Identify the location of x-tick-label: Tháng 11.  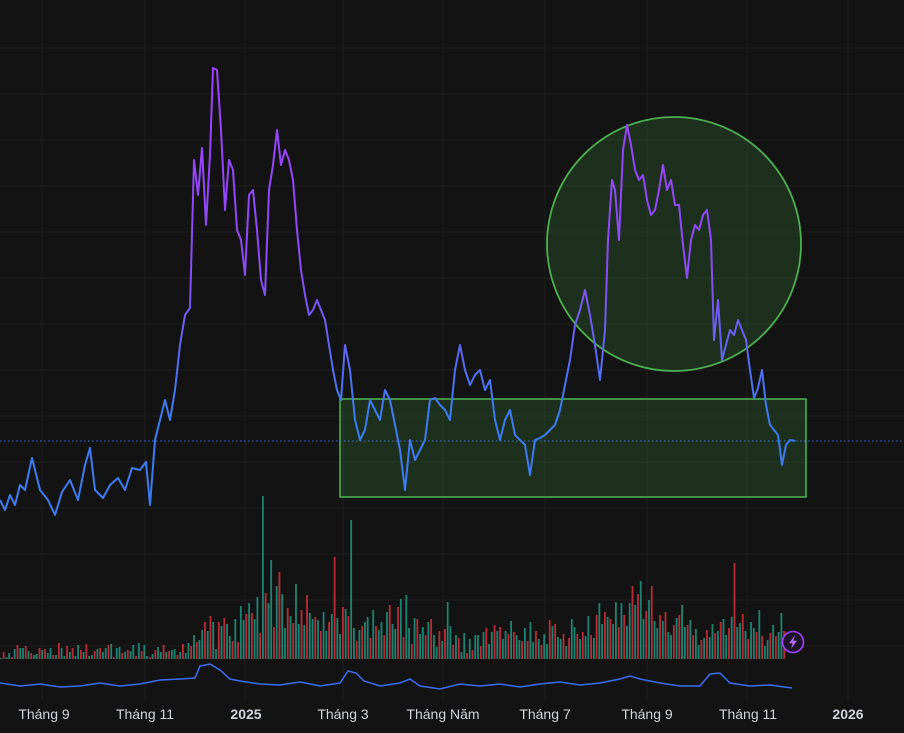
(748, 714).